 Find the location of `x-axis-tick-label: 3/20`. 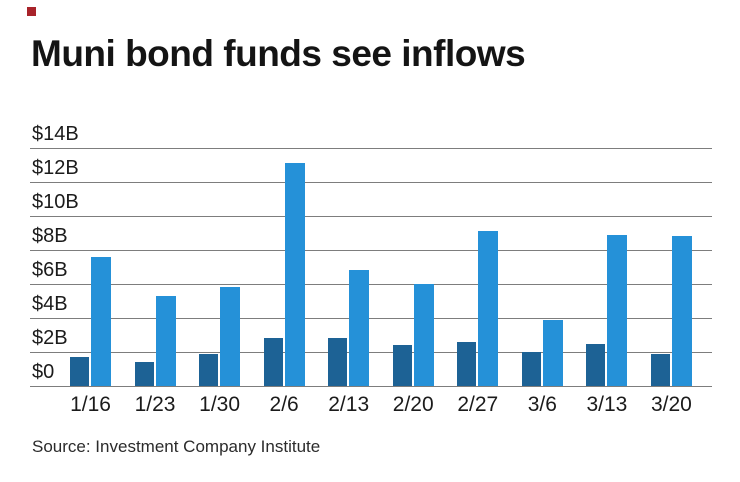

x-axis-tick-label: 3/20 is located at coordinates (671, 404).